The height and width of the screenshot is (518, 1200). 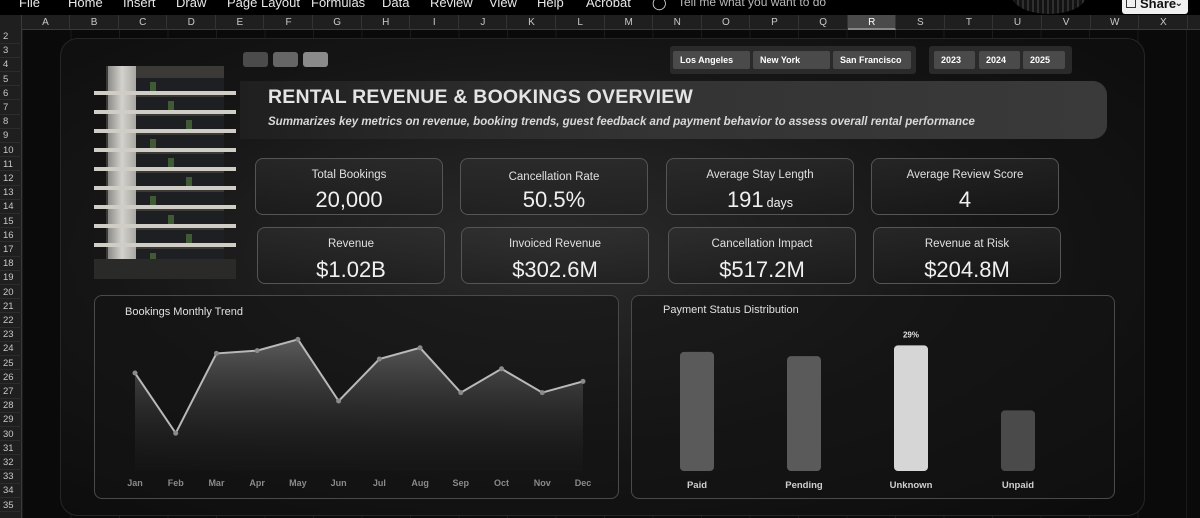 I want to click on row-header-33: 33, so click(x=11, y=477).